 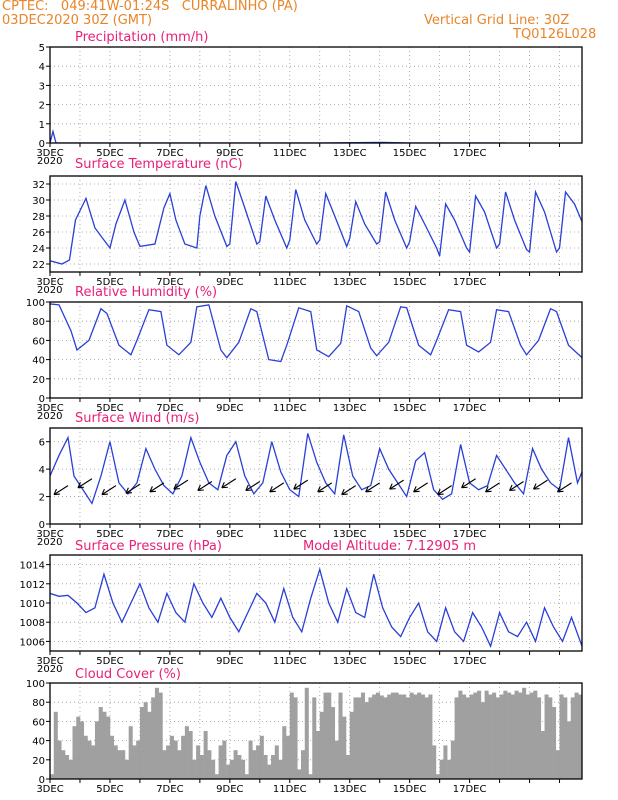 I want to click on pres-ytick-label: 1014, so click(x=32, y=566).